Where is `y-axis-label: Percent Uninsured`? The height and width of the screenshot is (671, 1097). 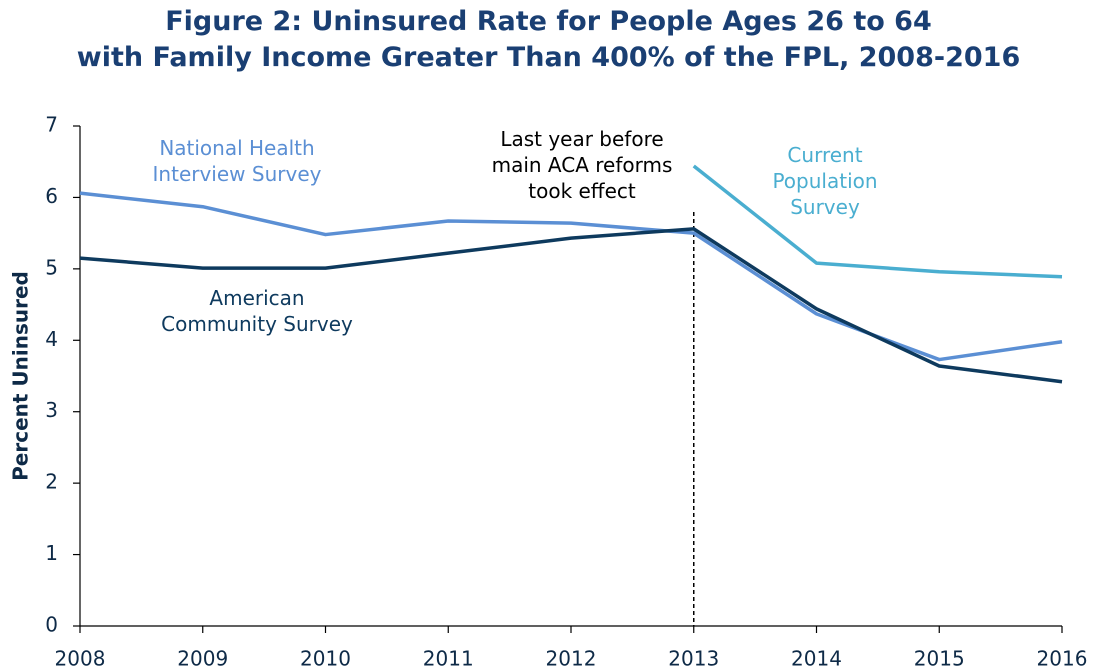
y-axis-label: Percent Uninsured is located at coordinates (21, 376).